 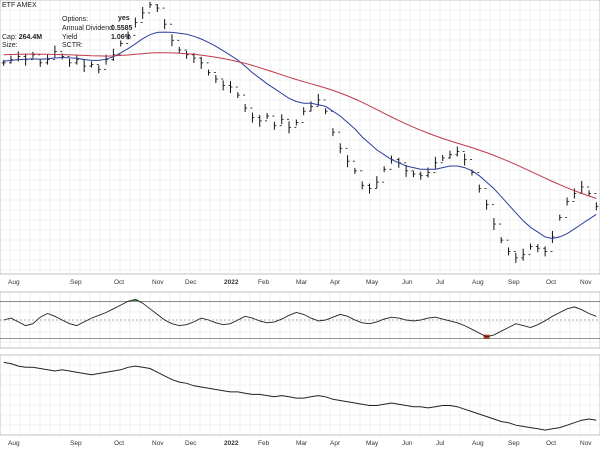 I want to click on yield-label: Yield, so click(x=70, y=37).